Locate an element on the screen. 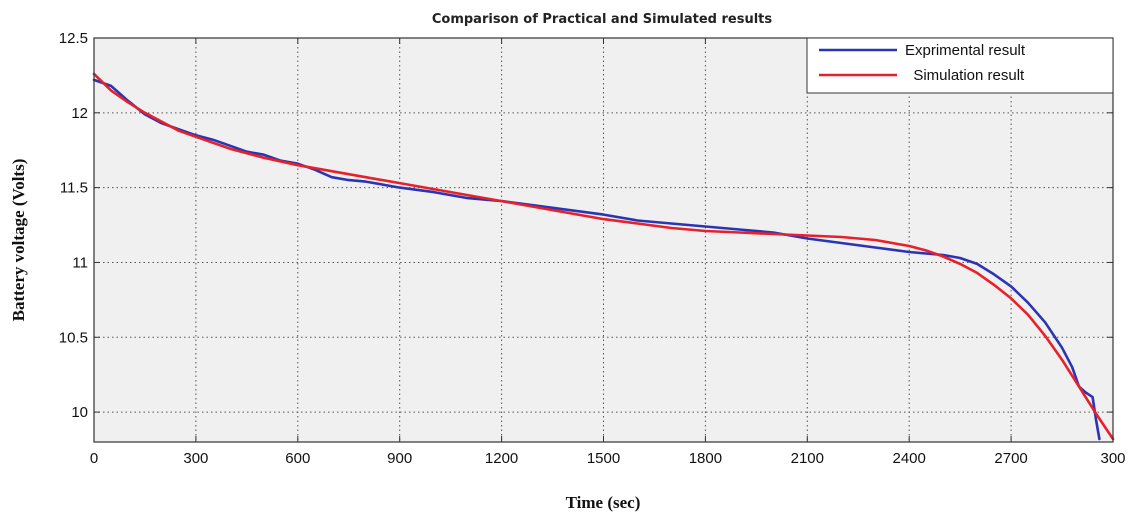 The height and width of the screenshot is (517, 1132). legend-label-simulation: Simulation result is located at coordinates (965, 75).